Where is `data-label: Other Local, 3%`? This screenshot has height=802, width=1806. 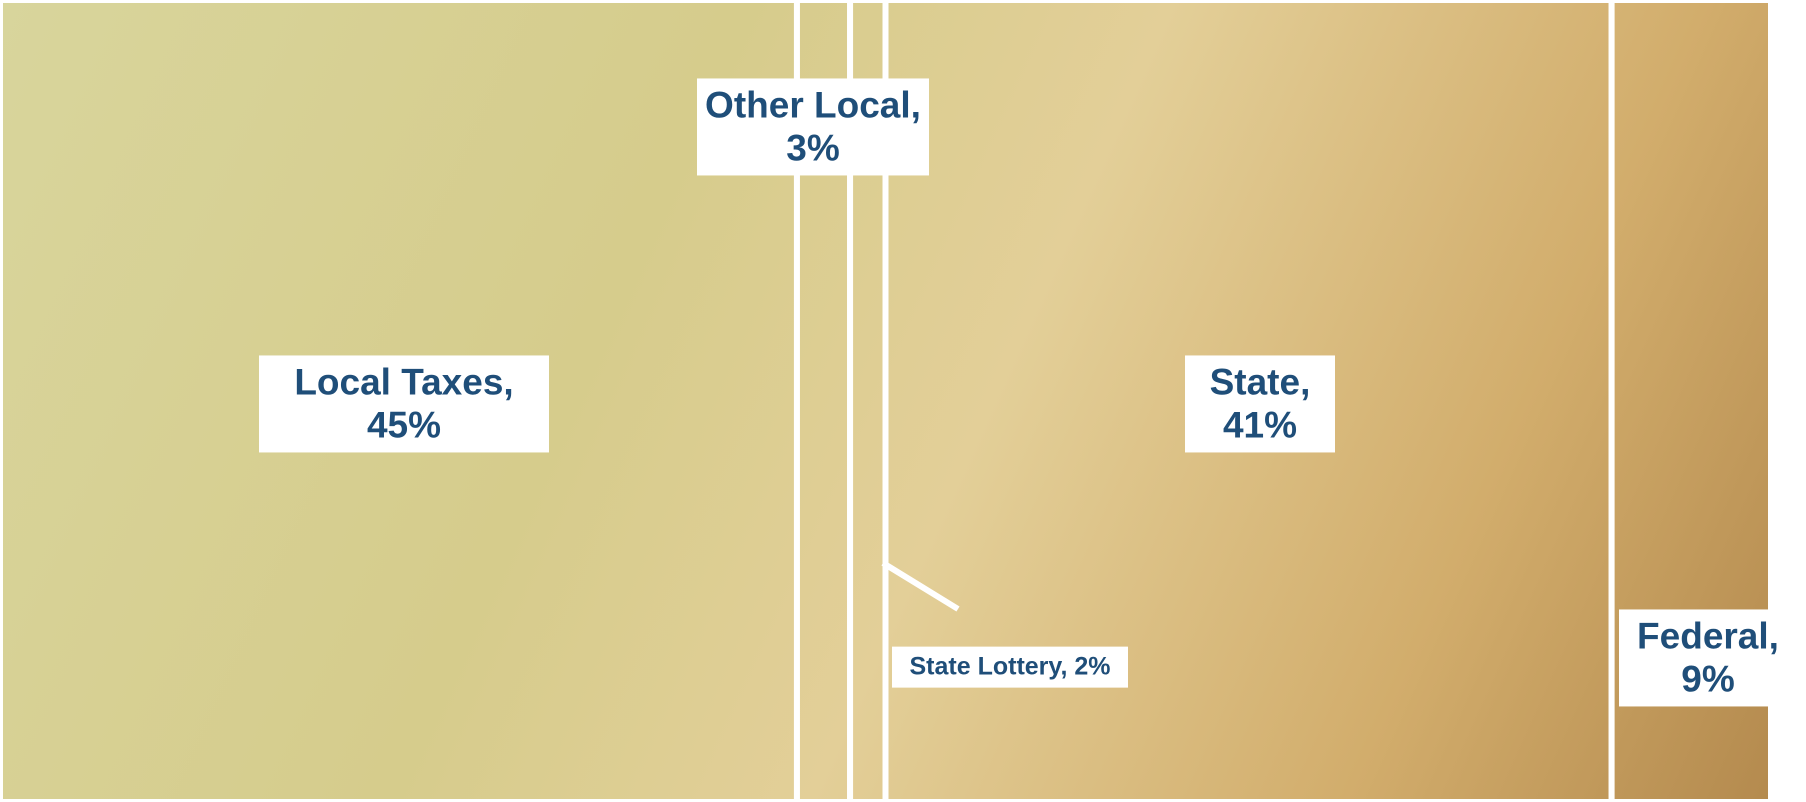
data-label: Other Local, 3% is located at coordinates (813, 127).